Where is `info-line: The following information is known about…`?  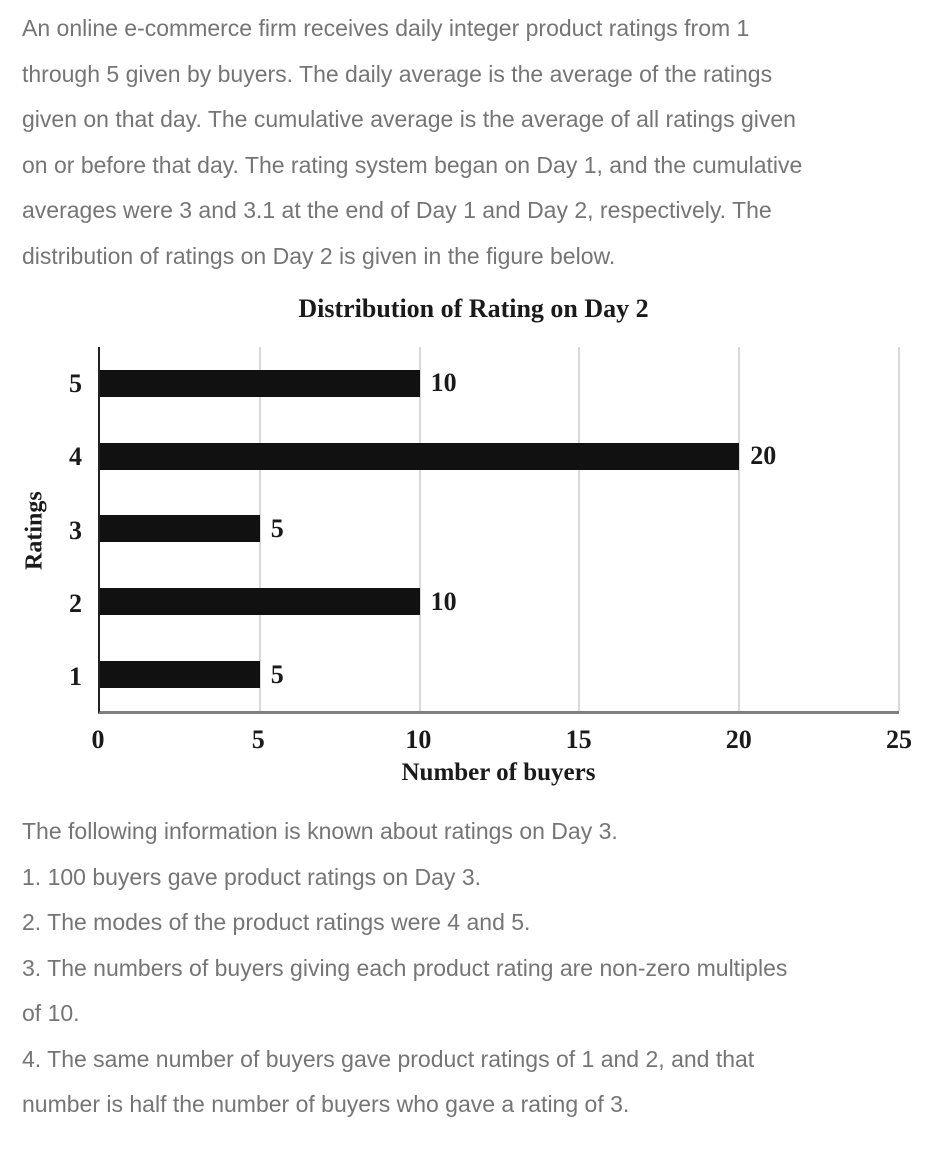 info-line: The following information is known about… is located at coordinates (320, 831).